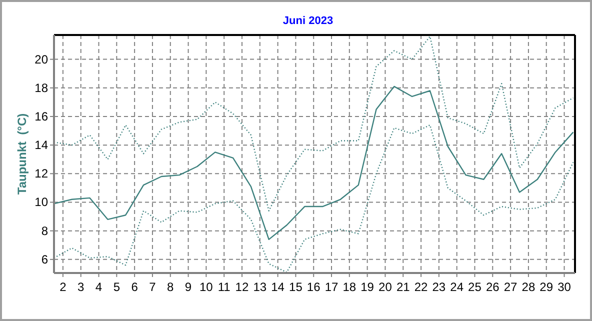 This screenshot has height=321, width=592. I want to click on x-tick-label: 21, so click(403, 287).